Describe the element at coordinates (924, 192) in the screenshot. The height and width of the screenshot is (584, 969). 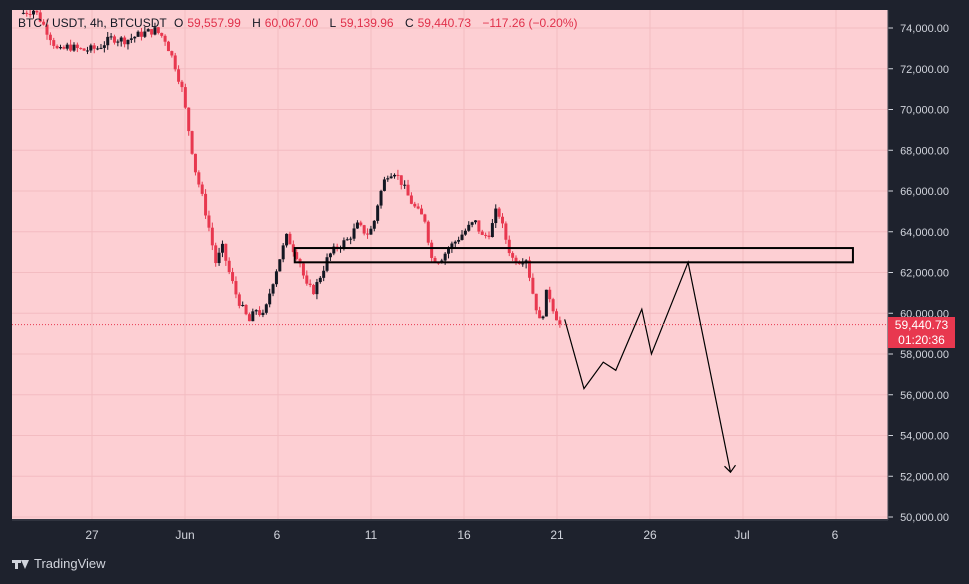
I see `y-tick-label: 66,000.00` at that location.